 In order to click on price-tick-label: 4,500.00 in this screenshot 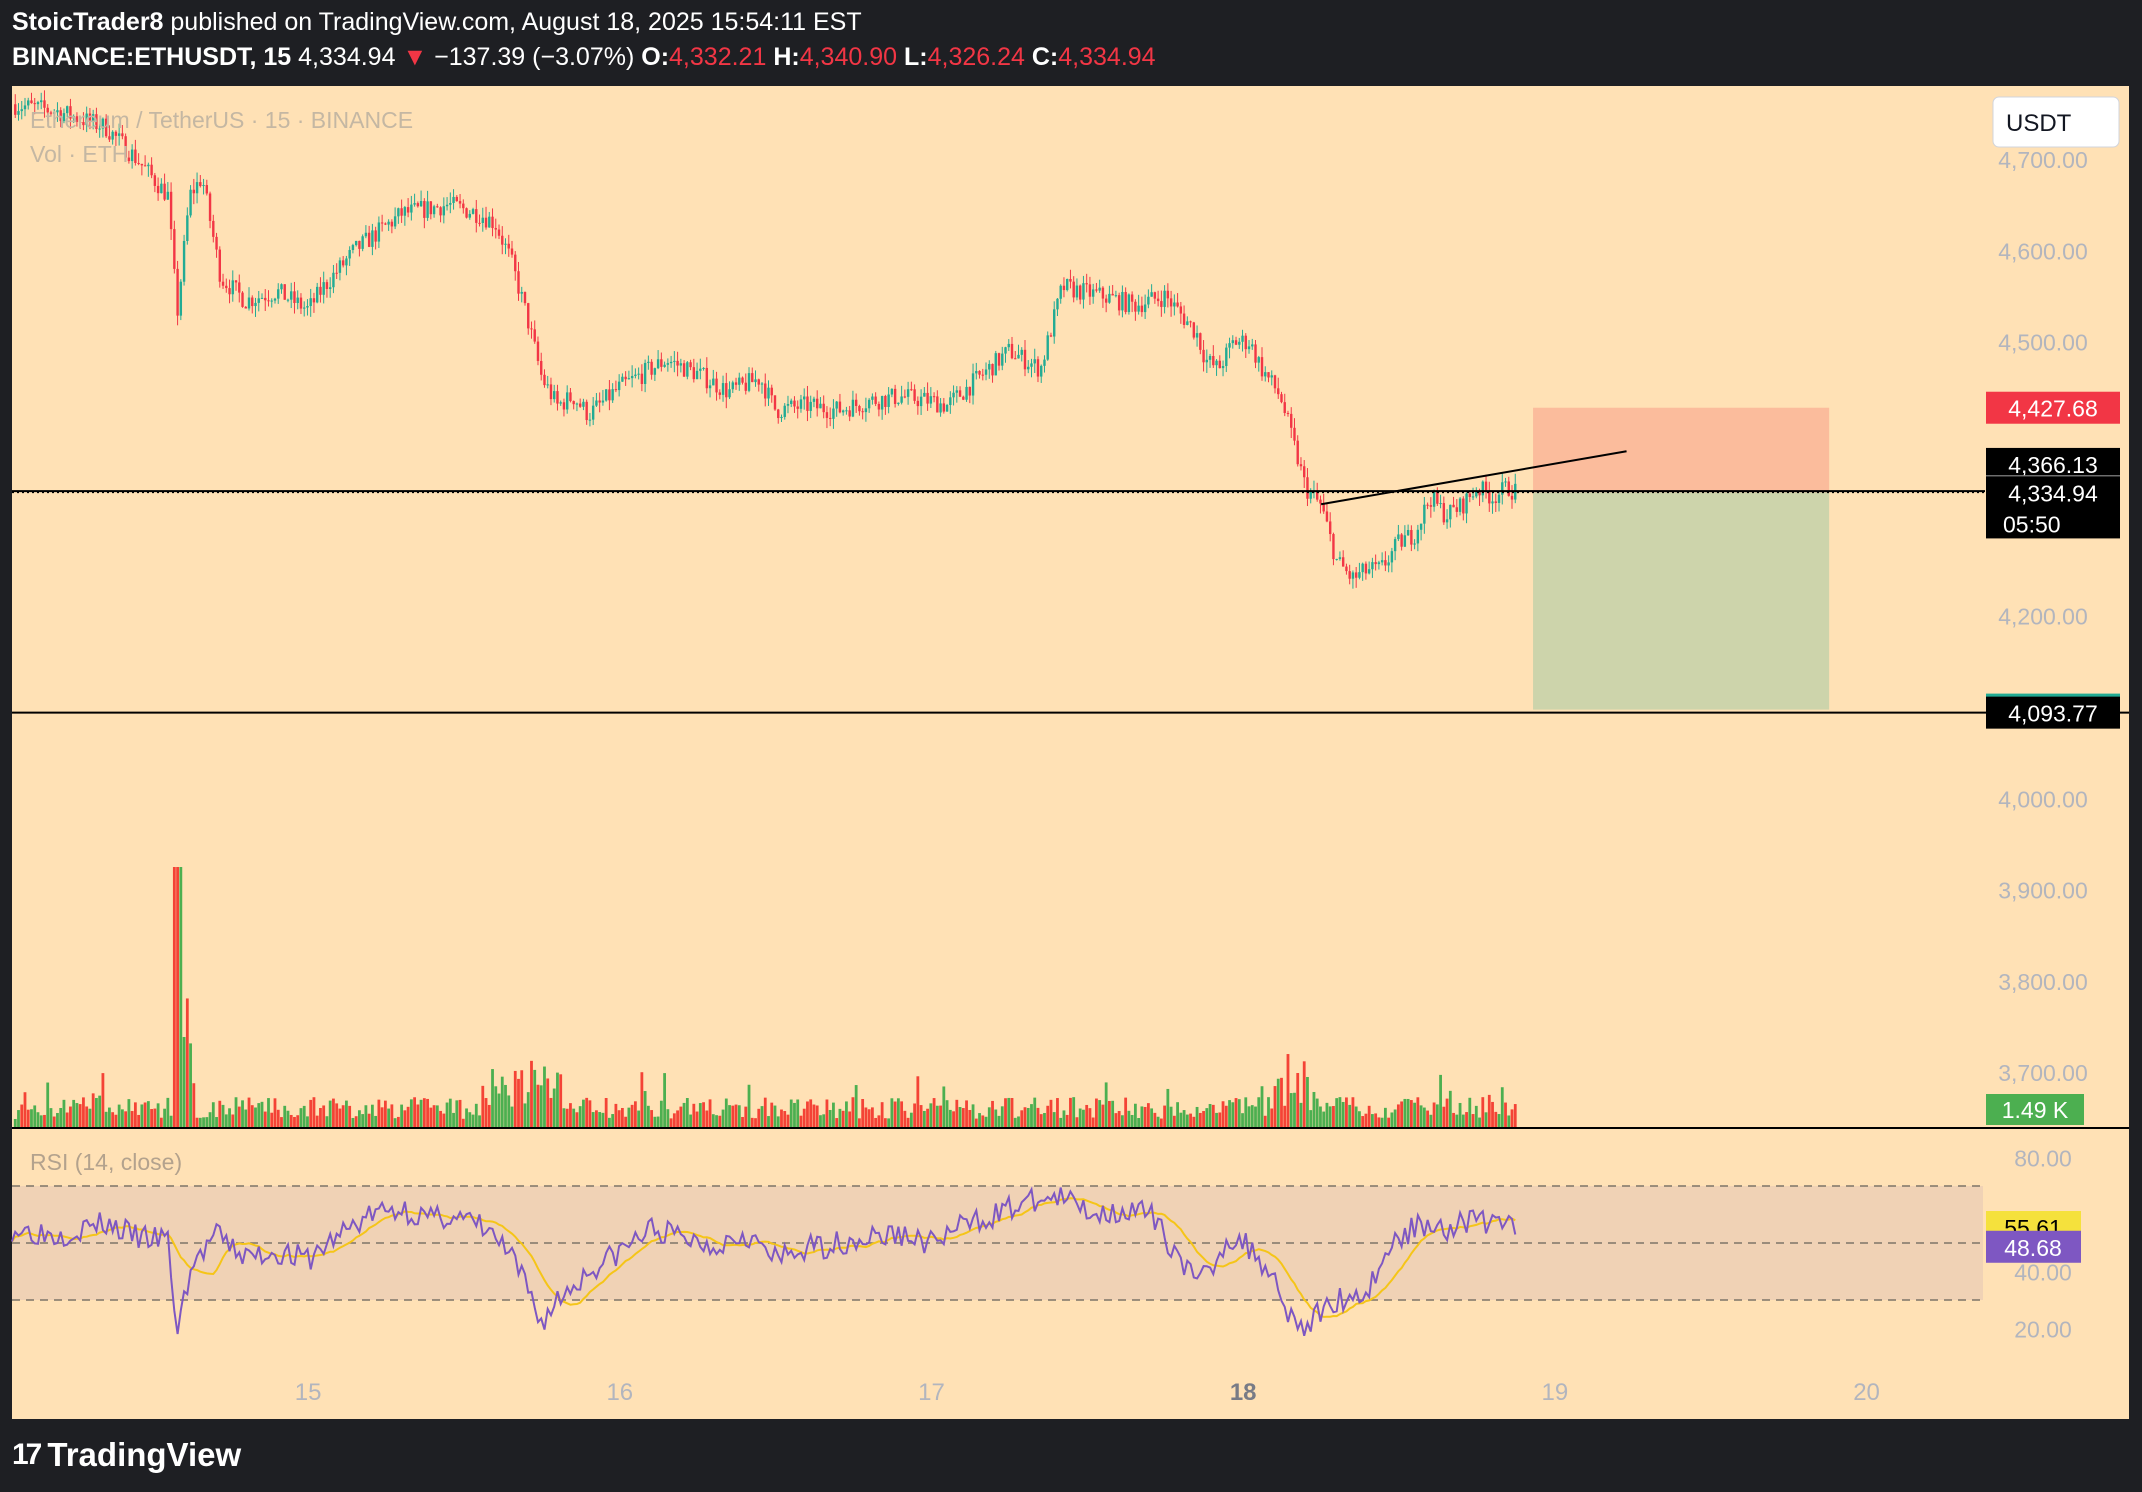, I will do `click(2043, 343)`.